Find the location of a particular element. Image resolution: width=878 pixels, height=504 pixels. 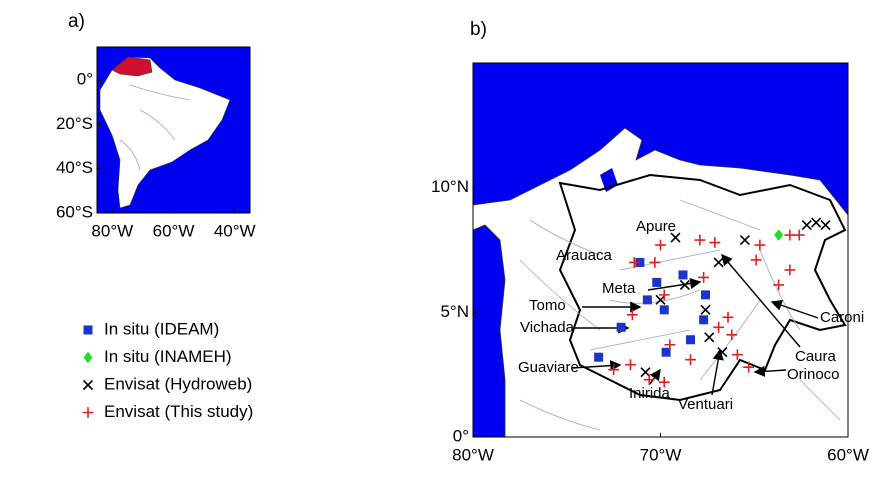

river-label: Arauaca is located at coordinates (584, 255).